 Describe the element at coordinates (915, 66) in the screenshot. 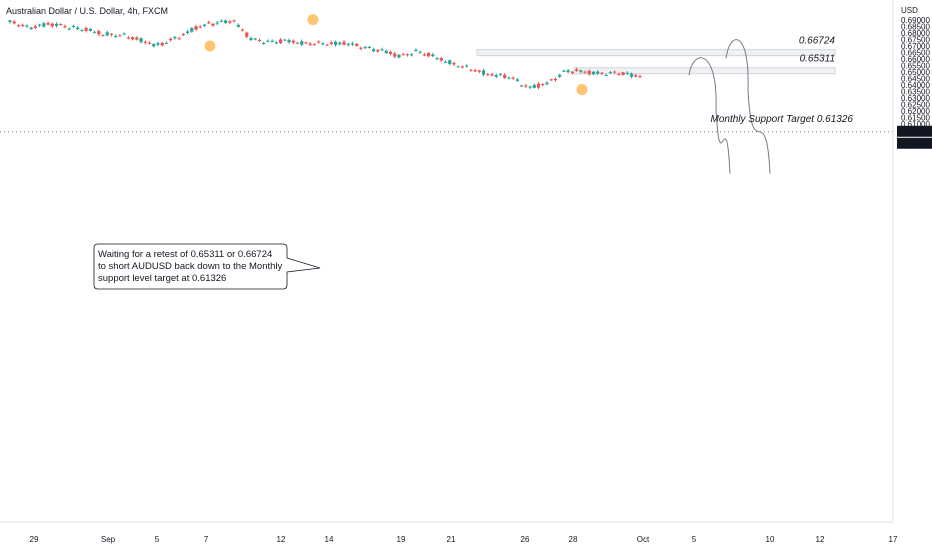

I see `y-tick-label: 0.65500` at that location.